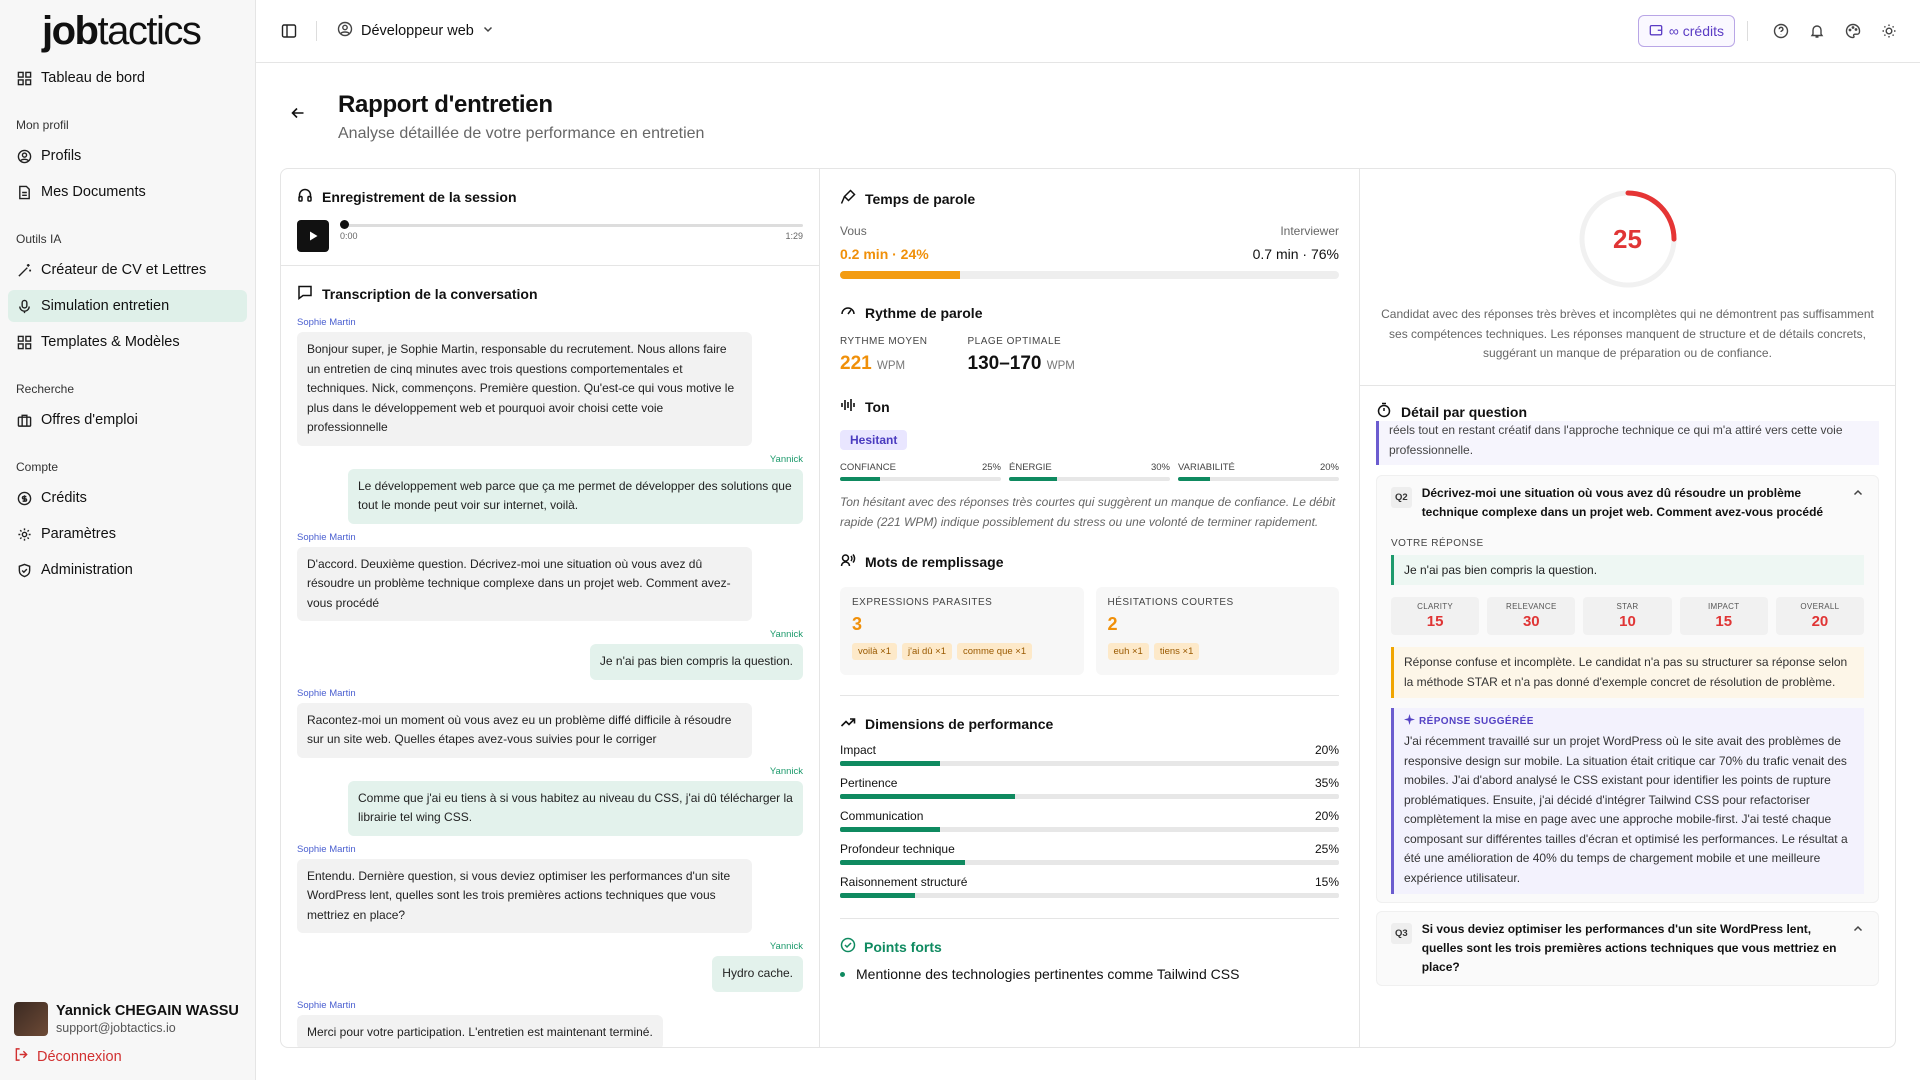  What do you see at coordinates (848, 312) in the screenshot?
I see `gauge-icon` at bounding box center [848, 312].